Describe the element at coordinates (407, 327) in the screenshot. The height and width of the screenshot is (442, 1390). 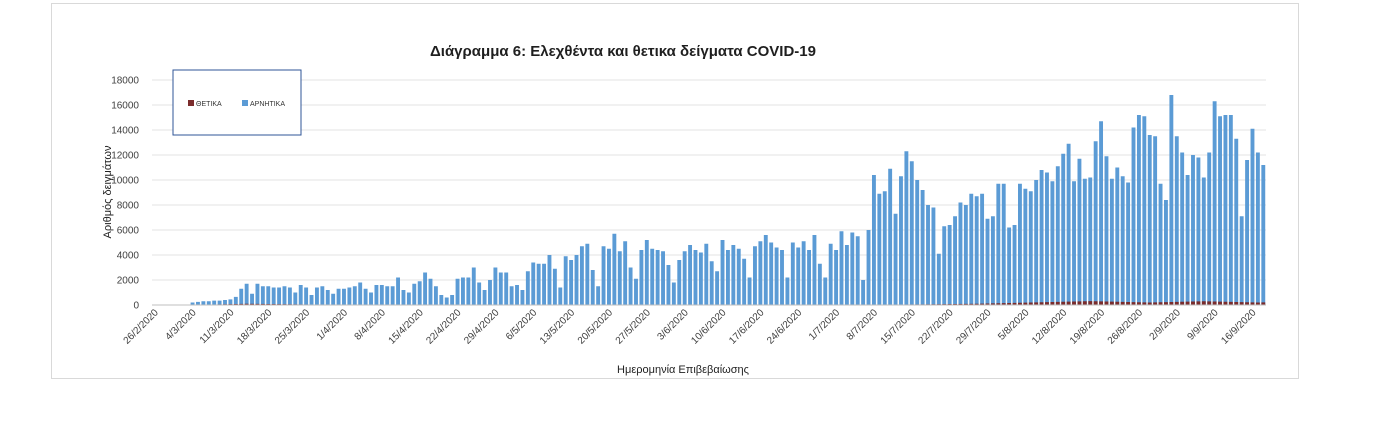
I see `x-tick-label: 15/4/2020` at that location.